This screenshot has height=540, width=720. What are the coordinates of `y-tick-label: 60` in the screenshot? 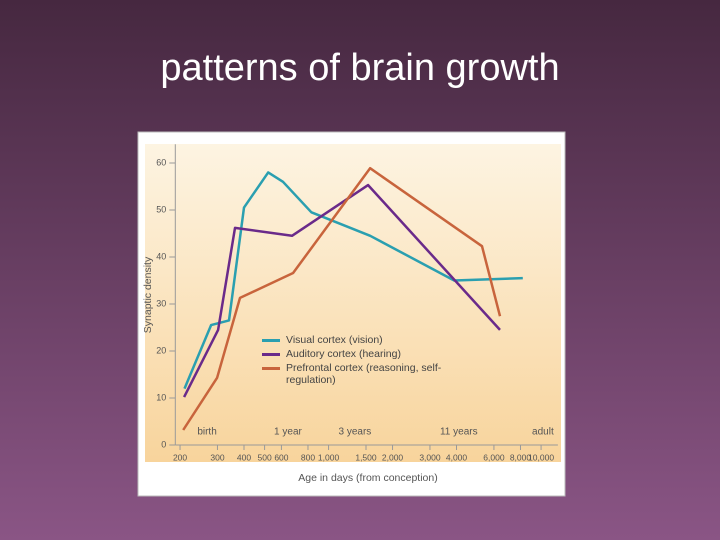 It's located at (161, 162).